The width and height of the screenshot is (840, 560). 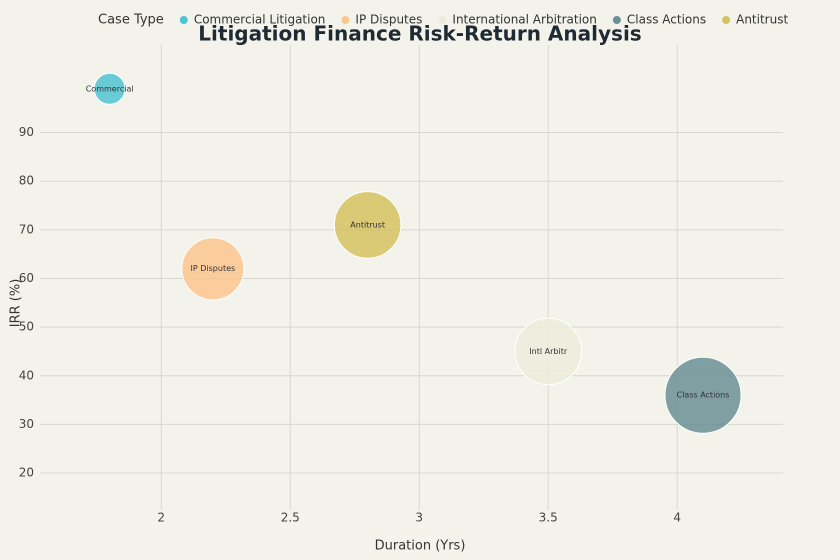 I want to click on chart-title: Litigation Finance Risk-Return Analysis, so click(x=419, y=34).